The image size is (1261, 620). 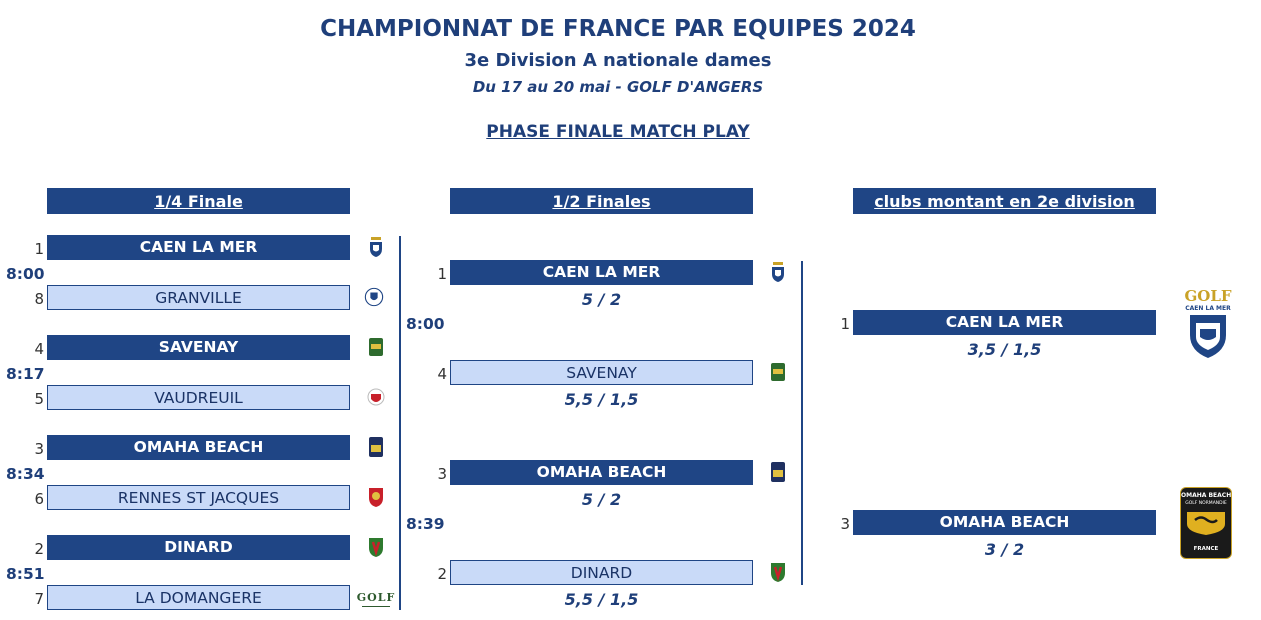 What do you see at coordinates (1004, 549) in the screenshot?
I see `match-score: 3 / 2` at bounding box center [1004, 549].